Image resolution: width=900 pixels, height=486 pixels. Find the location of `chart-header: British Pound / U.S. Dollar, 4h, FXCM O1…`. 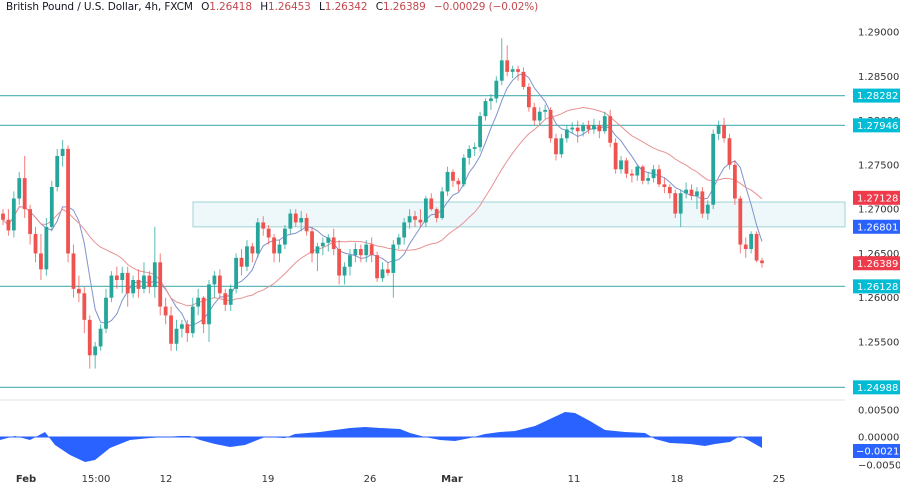

chart-header: British Pound / U.S. Dollar, 4h, FXCM O1… is located at coordinates (272, 7).